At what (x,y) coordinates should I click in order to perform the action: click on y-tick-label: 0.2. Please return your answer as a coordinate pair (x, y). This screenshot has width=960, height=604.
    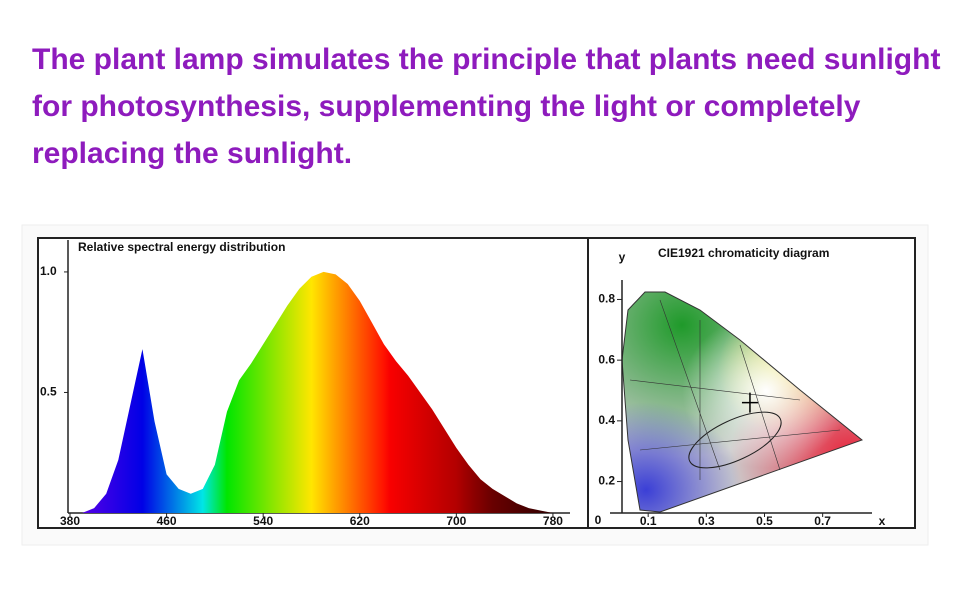
    Looking at the image, I should click on (606, 481).